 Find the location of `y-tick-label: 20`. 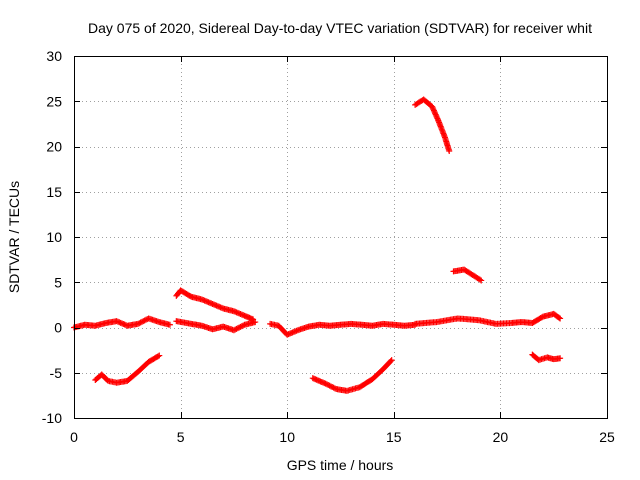

y-tick-label: 20 is located at coordinates (54, 147).